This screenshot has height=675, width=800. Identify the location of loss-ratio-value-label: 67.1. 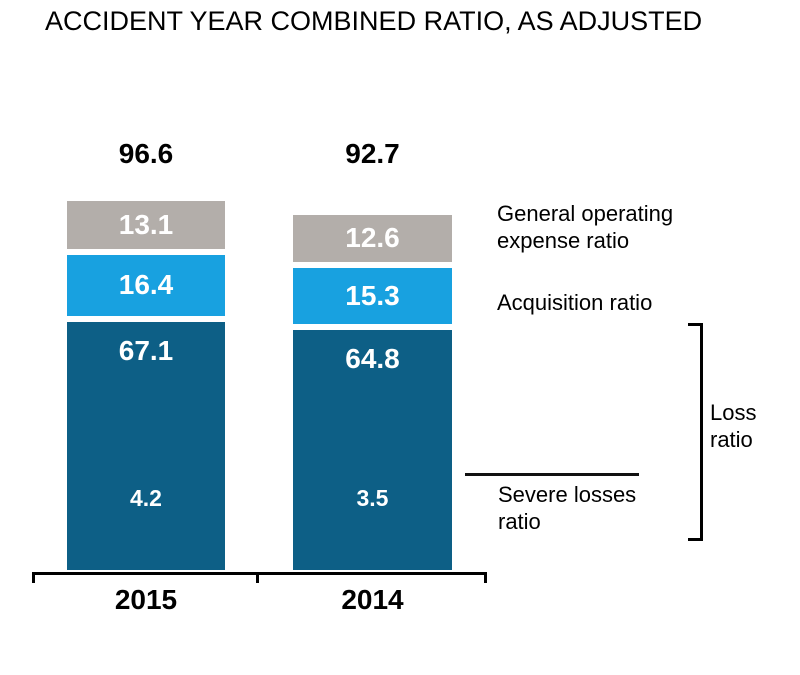
(146, 350).